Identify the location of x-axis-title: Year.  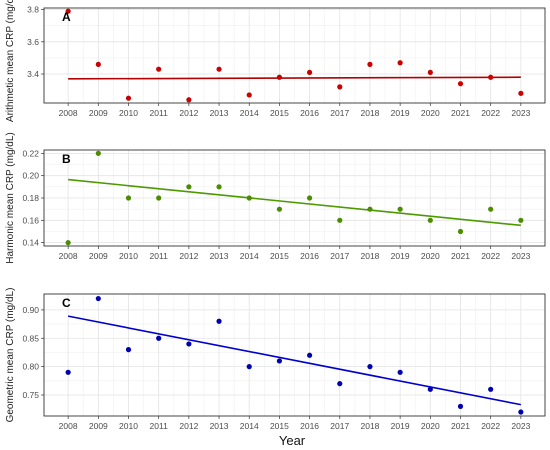
(292, 440).